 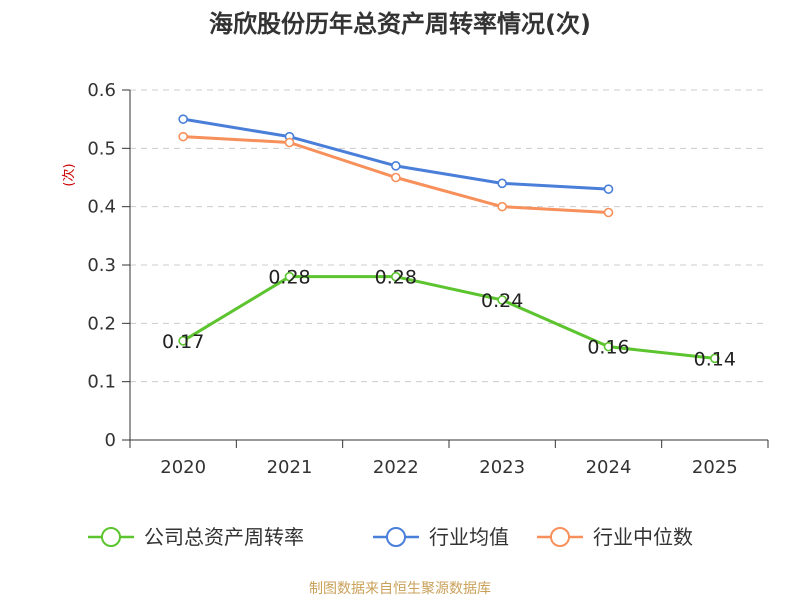 I want to click on x-tick-label: 2022, so click(x=396, y=467).